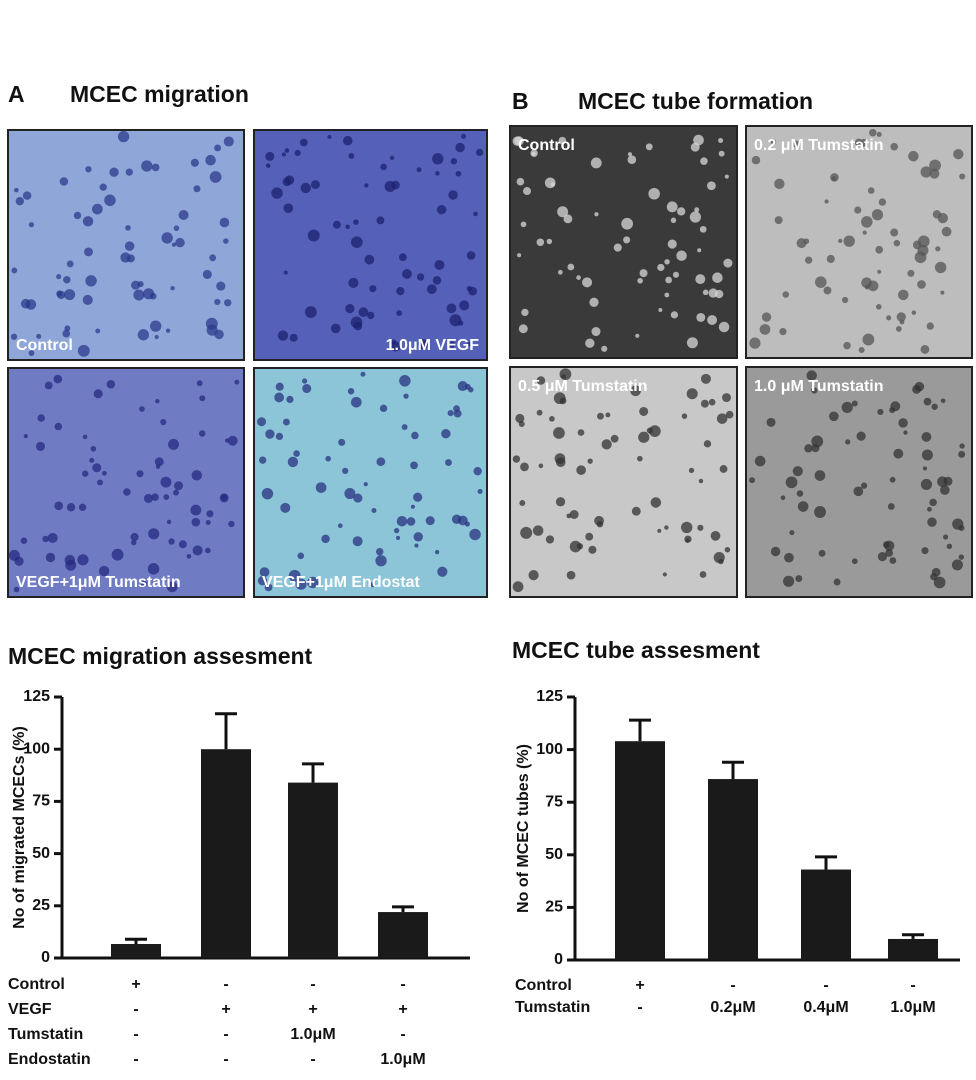 The image size is (976, 1080). Describe the element at coordinates (554, 907) in the screenshot. I see `y-tick-label: 25` at that location.